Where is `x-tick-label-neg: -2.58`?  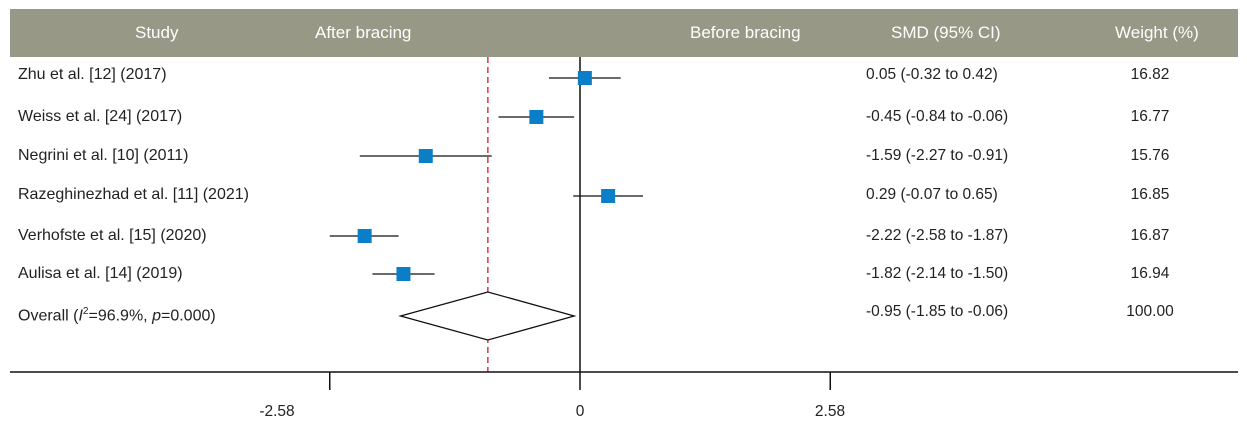 x-tick-label-neg: -2.58 is located at coordinates (276, 412).